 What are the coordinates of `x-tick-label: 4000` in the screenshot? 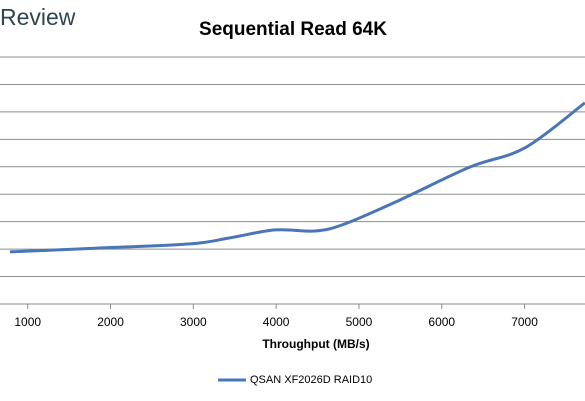 It's located at (276, 322).